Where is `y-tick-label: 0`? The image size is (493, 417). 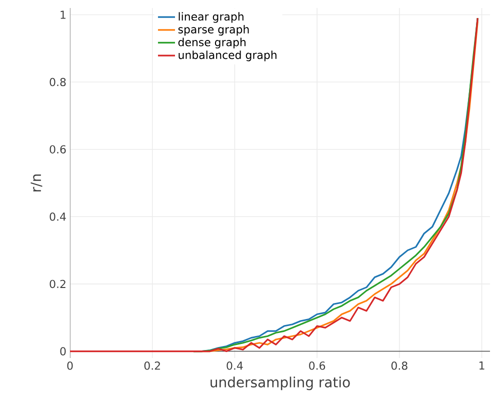 y-tick-label: 0 is located at coordinates (63, 351).